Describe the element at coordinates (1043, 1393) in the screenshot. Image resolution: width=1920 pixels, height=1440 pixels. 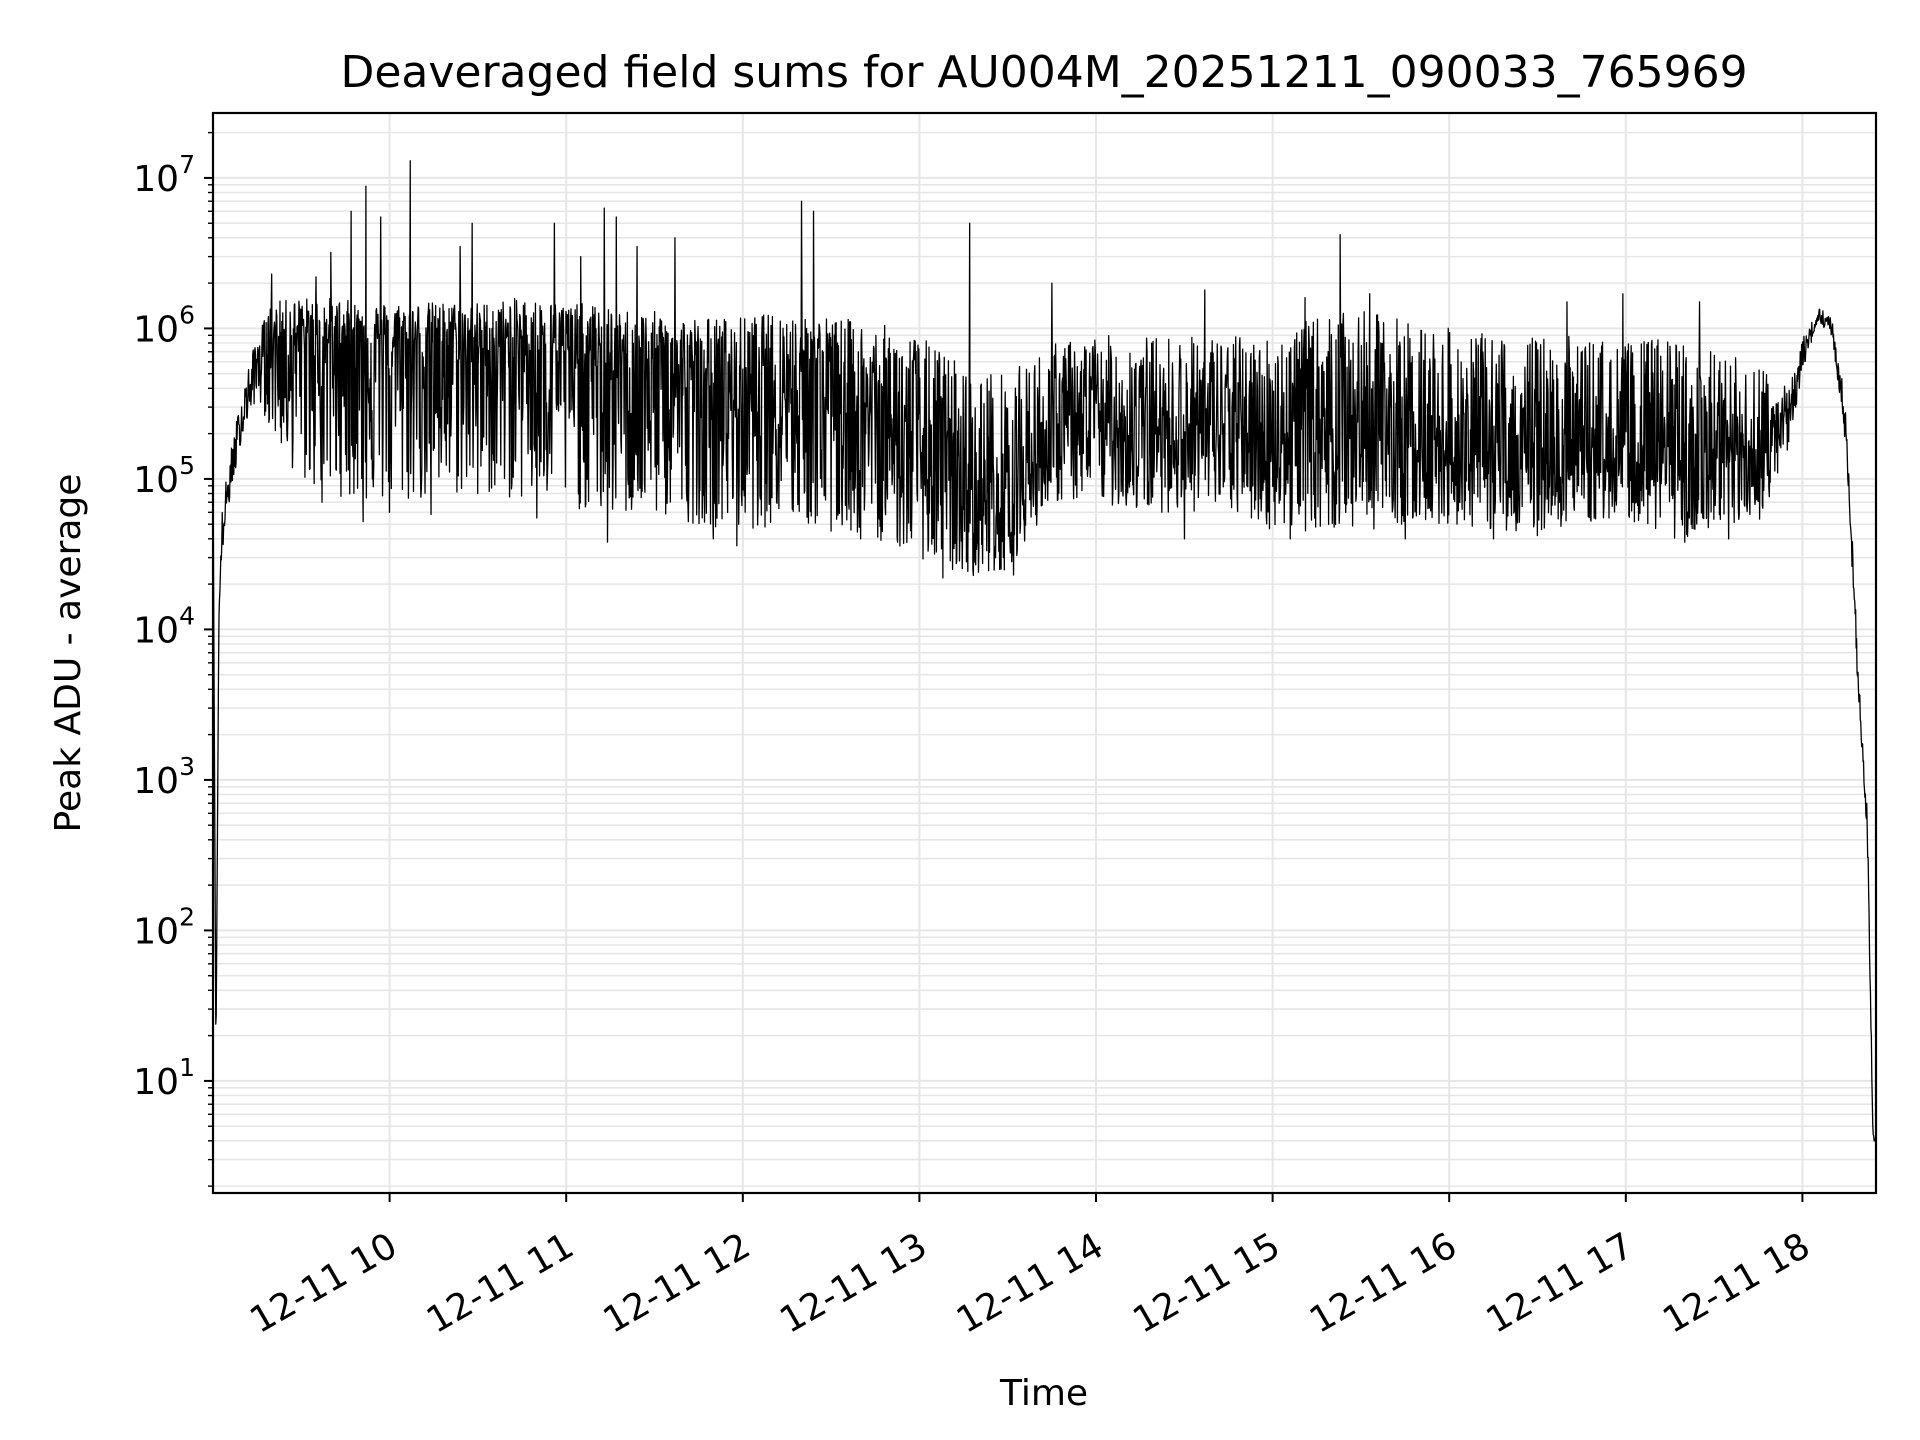
I see `x-axis-label: Time` at that location.